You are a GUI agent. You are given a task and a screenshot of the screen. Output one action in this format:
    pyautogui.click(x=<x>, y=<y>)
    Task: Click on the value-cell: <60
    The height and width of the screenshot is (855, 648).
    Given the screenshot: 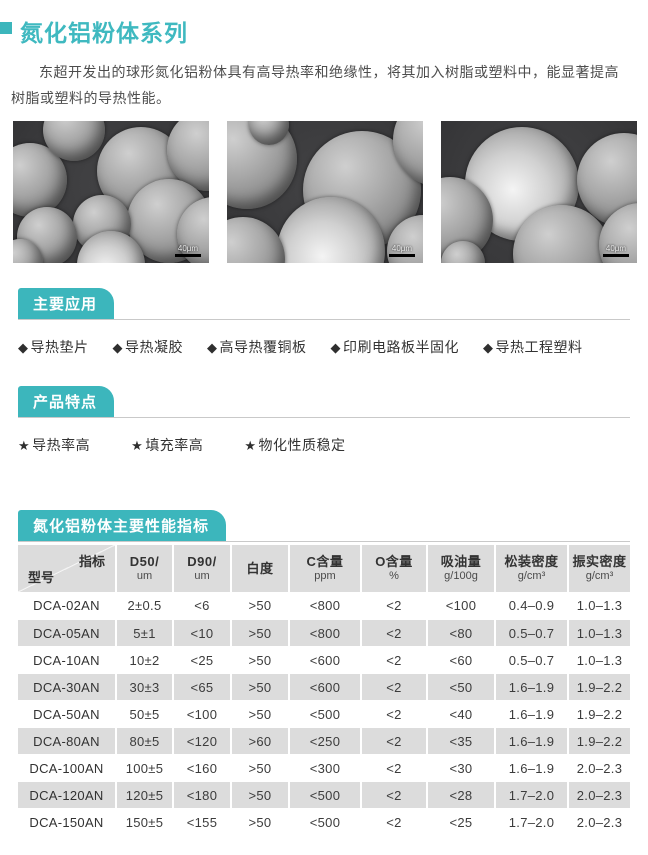 What is the action you would take?
    pyautogui.click(x=460, y=659)
    